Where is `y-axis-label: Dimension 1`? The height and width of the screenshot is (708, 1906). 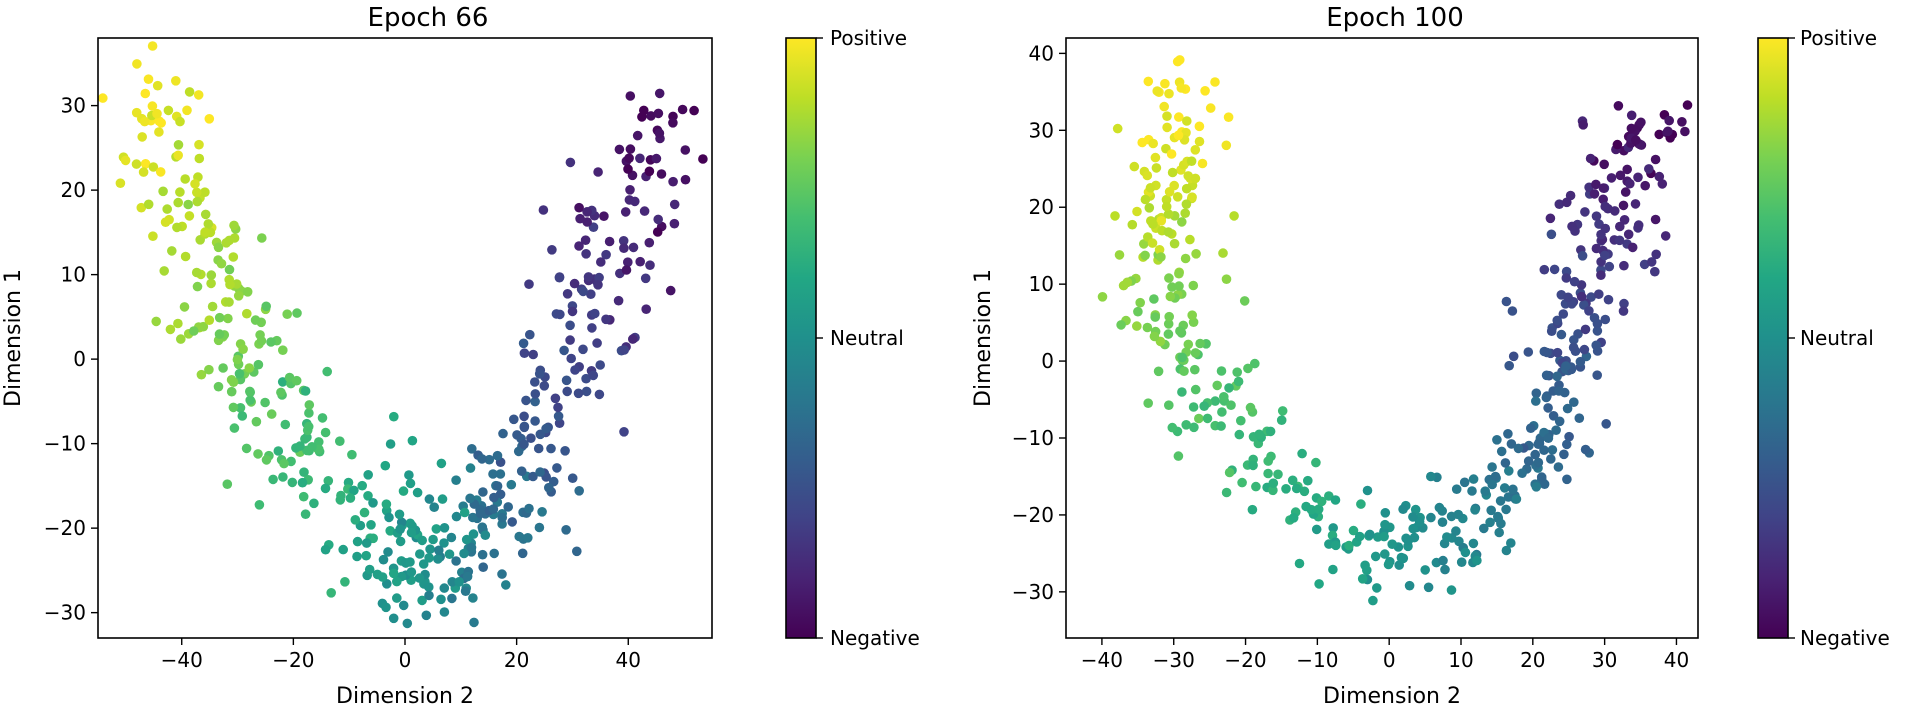
y-axis-label: Dimension 1 is located at coordinates (13, 338).